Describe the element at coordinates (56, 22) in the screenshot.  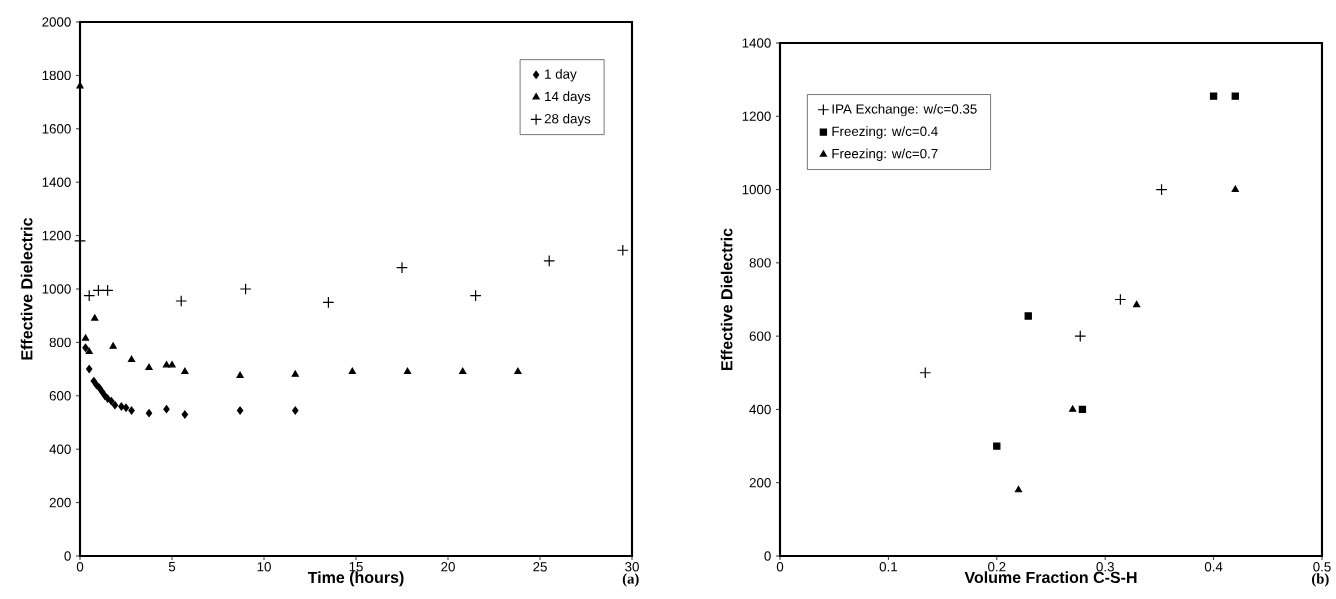
I see `y-tick-label: 2000` at that location.